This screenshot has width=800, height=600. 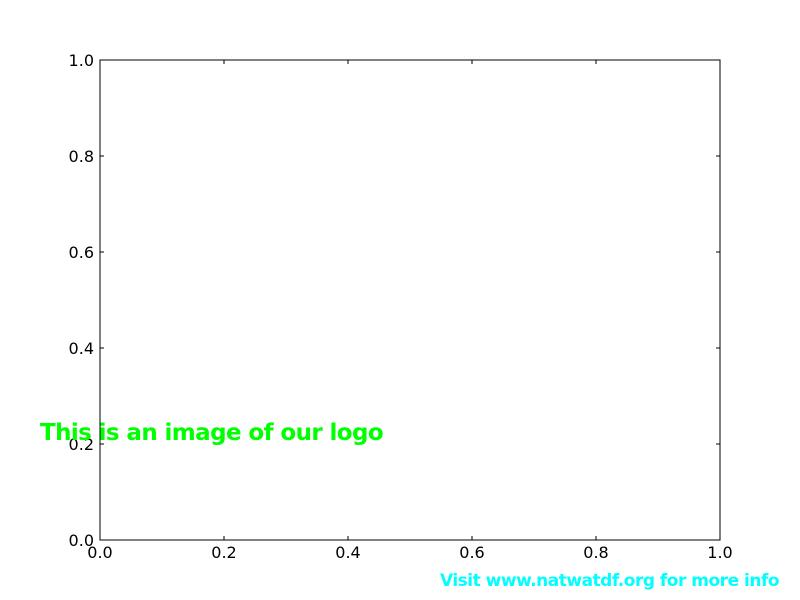 What do you see at coordinates (223, 552) in the screenshot?
I see `x-tick-label: 0.2` at bounding box center [223, 552].